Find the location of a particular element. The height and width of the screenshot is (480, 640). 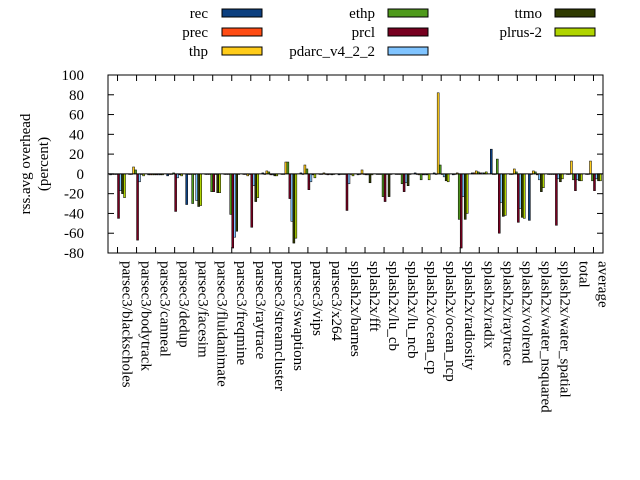

x-tick-label: parsec3/bodytrack is located at coordinates (146, 316).